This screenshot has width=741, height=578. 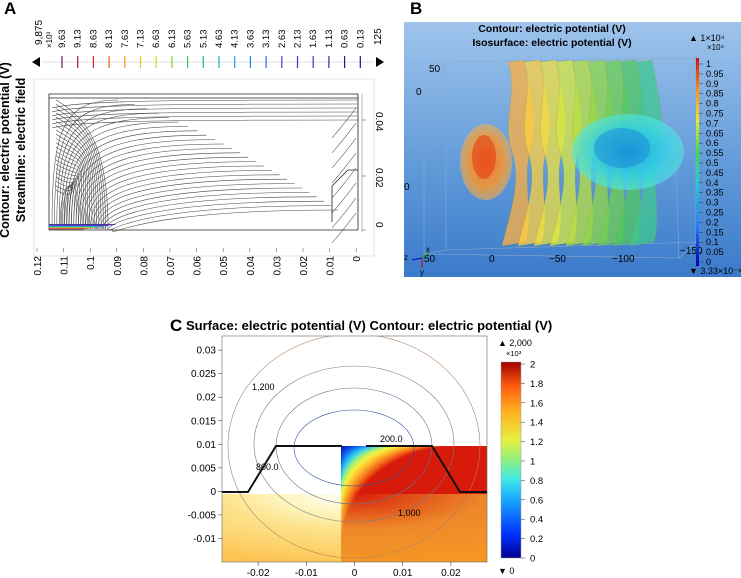 What do you see at coordinates (331, 266) in the screenshot?
I see `x-tick-label: 0.01` at bounding box center [331, 266].